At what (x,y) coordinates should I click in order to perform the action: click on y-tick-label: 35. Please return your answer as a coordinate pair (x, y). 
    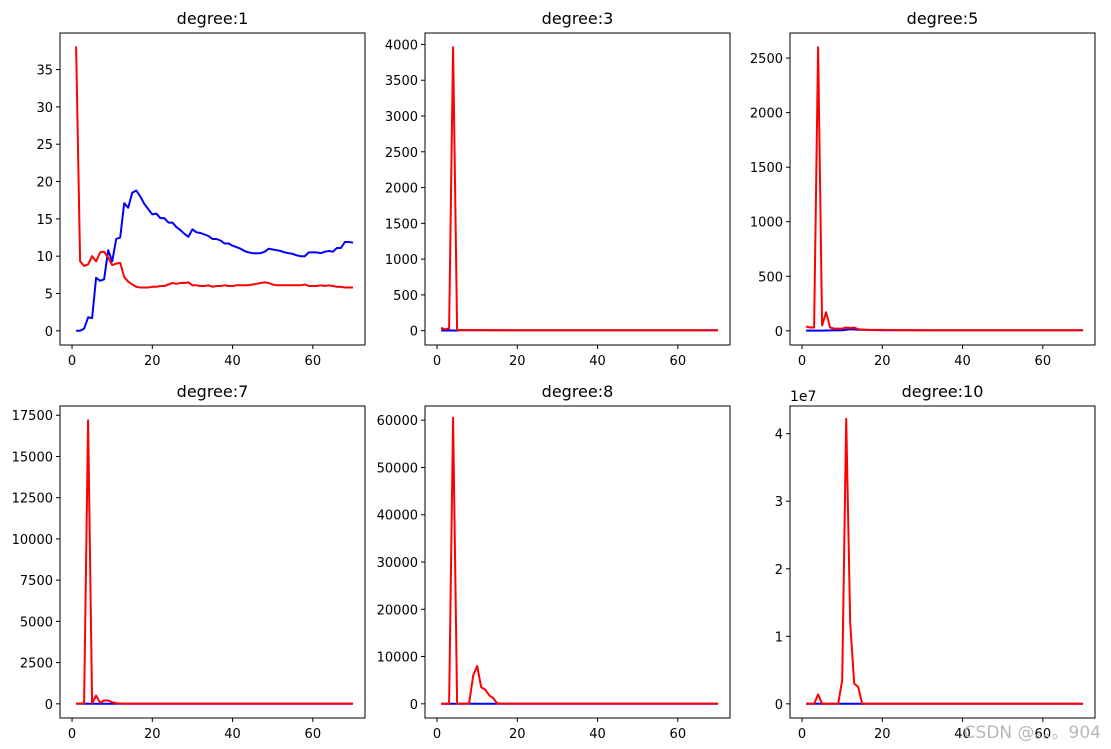
    Looking at the image, I should click on (44, 71).